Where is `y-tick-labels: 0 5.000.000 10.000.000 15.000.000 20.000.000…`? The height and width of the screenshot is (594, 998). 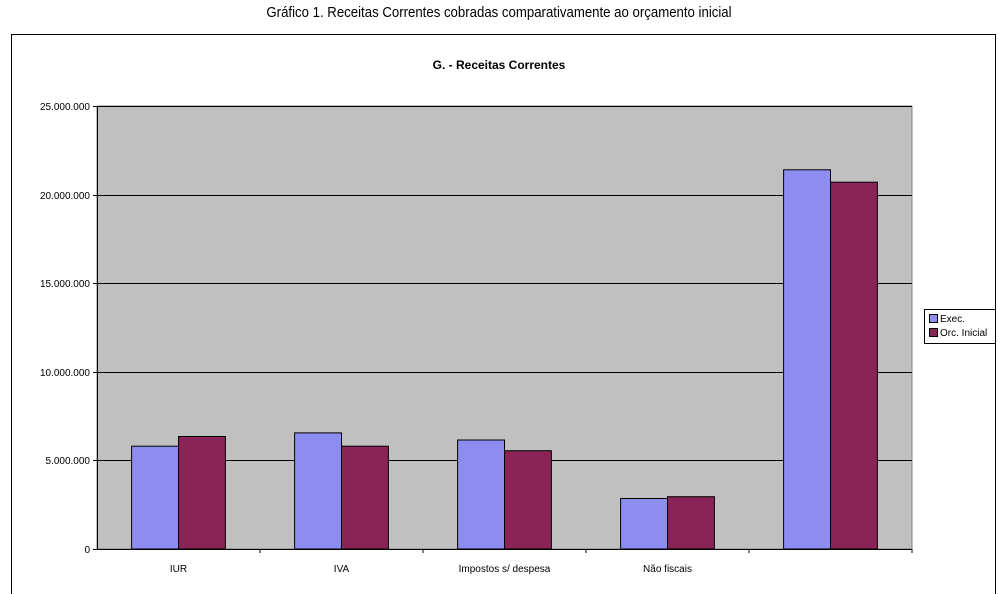 y-tick-labels: 0 5.000.000 10.000.000 15.000.000 20.000.000… is located at coordinates (65, 329).